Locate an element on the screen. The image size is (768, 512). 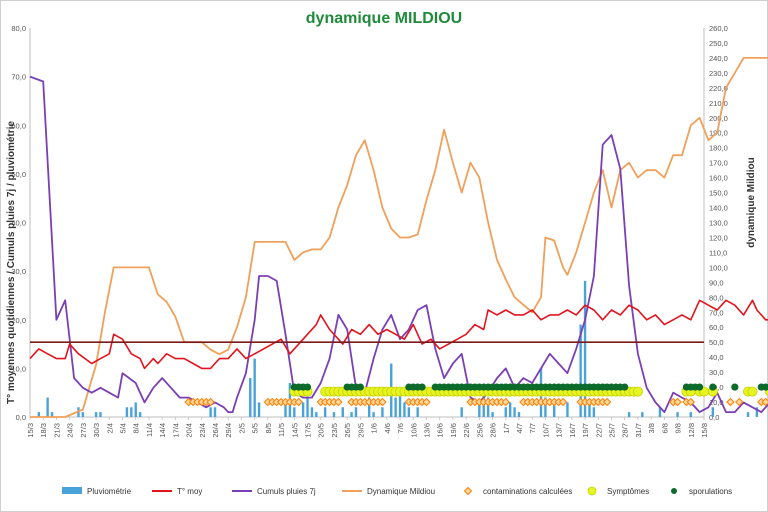
y-tick-right: 90,0 is located at coordinates (716, 282).